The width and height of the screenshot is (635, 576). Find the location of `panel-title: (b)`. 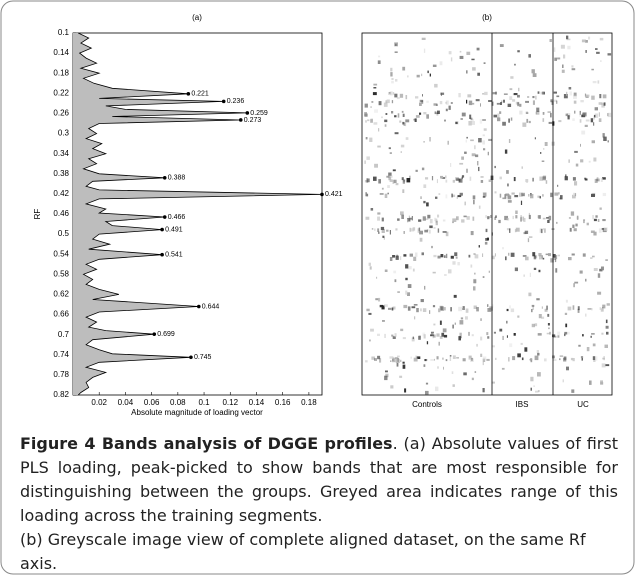

panel-title: (b) is located at coordinates (487, 17).